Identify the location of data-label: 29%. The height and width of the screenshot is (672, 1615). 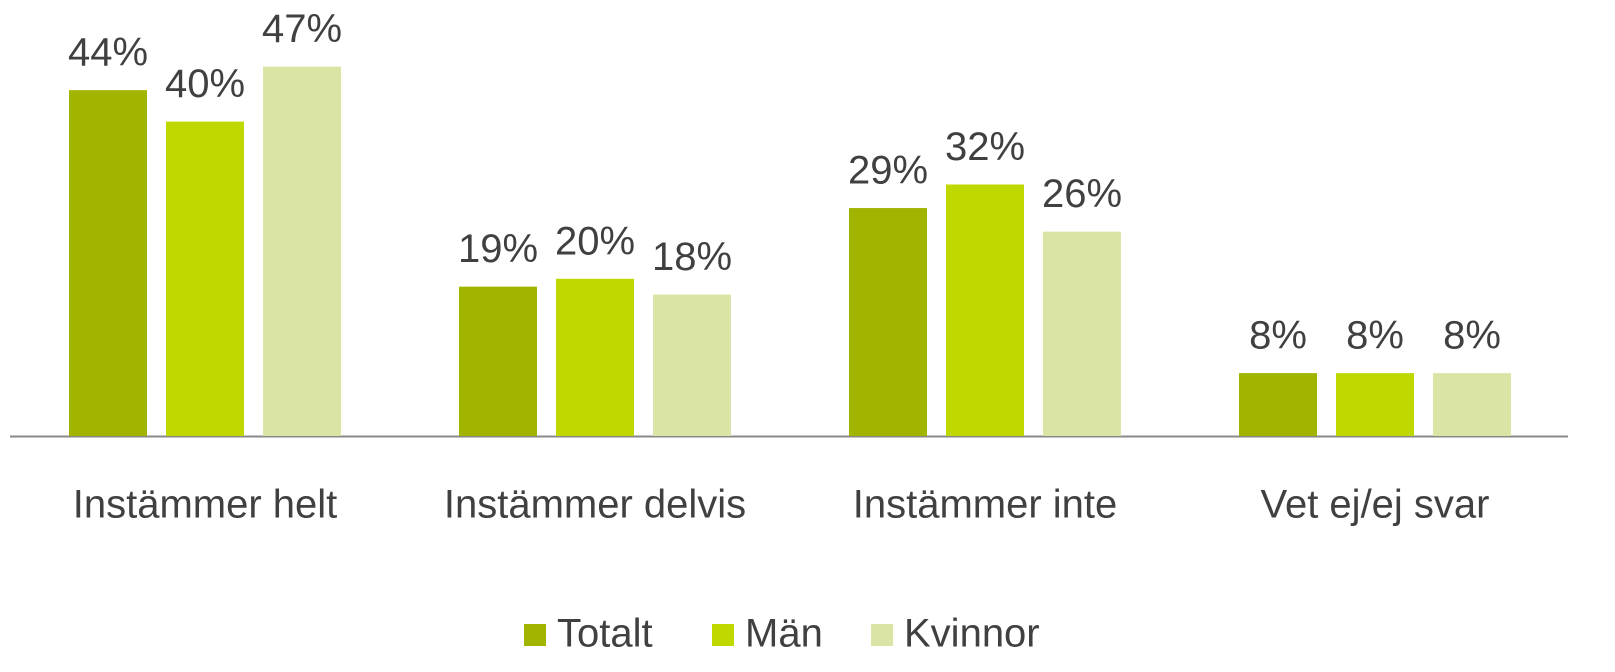
(888, 171).